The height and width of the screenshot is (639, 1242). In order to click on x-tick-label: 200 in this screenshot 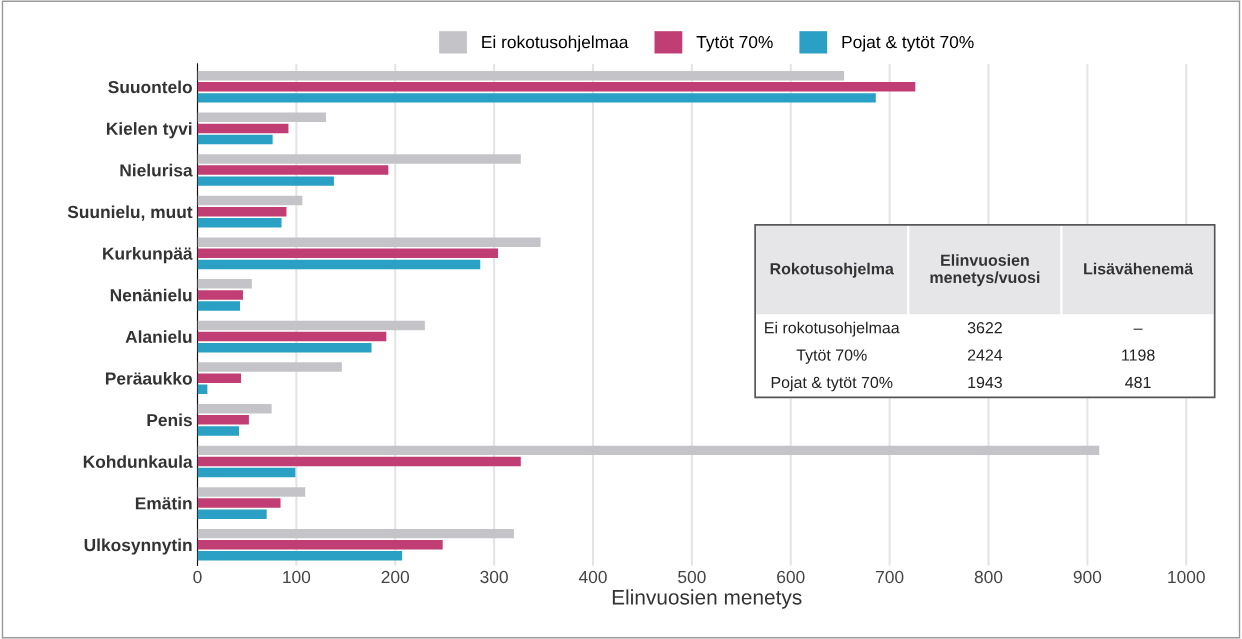, I will do `click(395, 577)`.